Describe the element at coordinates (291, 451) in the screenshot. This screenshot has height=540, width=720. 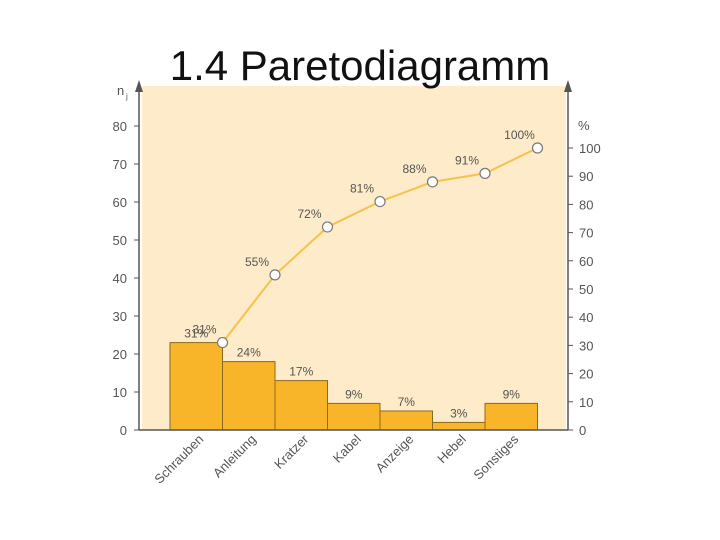
I see `category-label: Kratzer` at that location.